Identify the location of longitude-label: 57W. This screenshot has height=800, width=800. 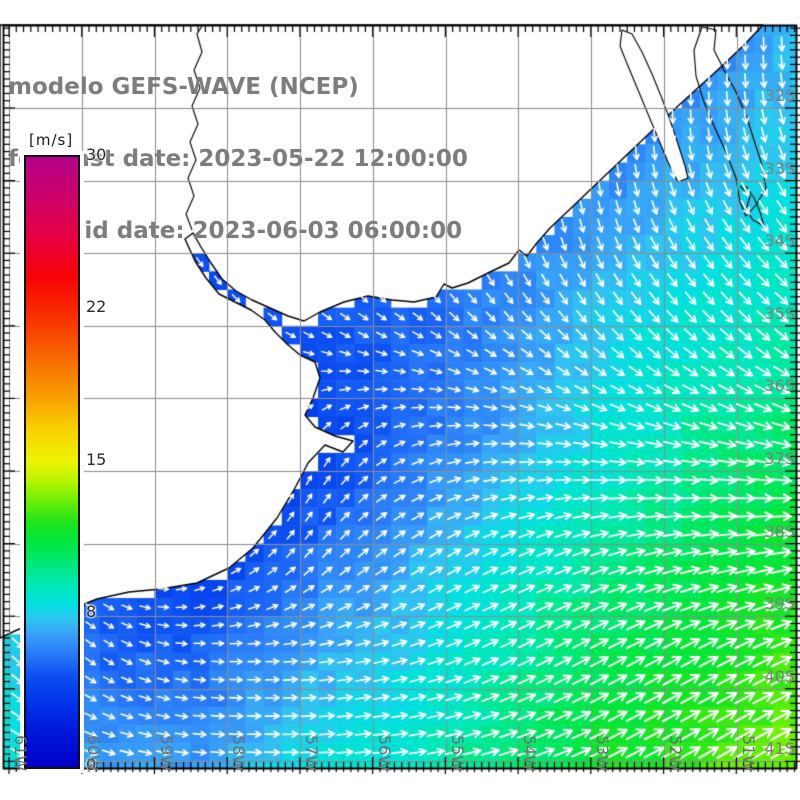
(311, 753).